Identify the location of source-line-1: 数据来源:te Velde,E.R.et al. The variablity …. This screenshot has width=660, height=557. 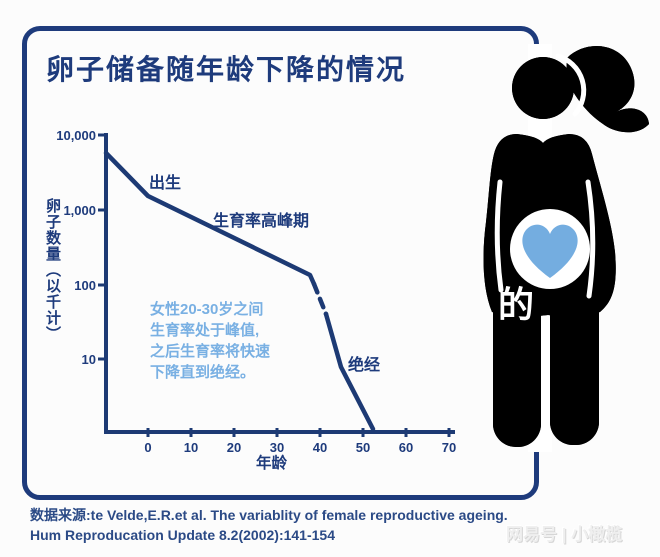
(269, 515).